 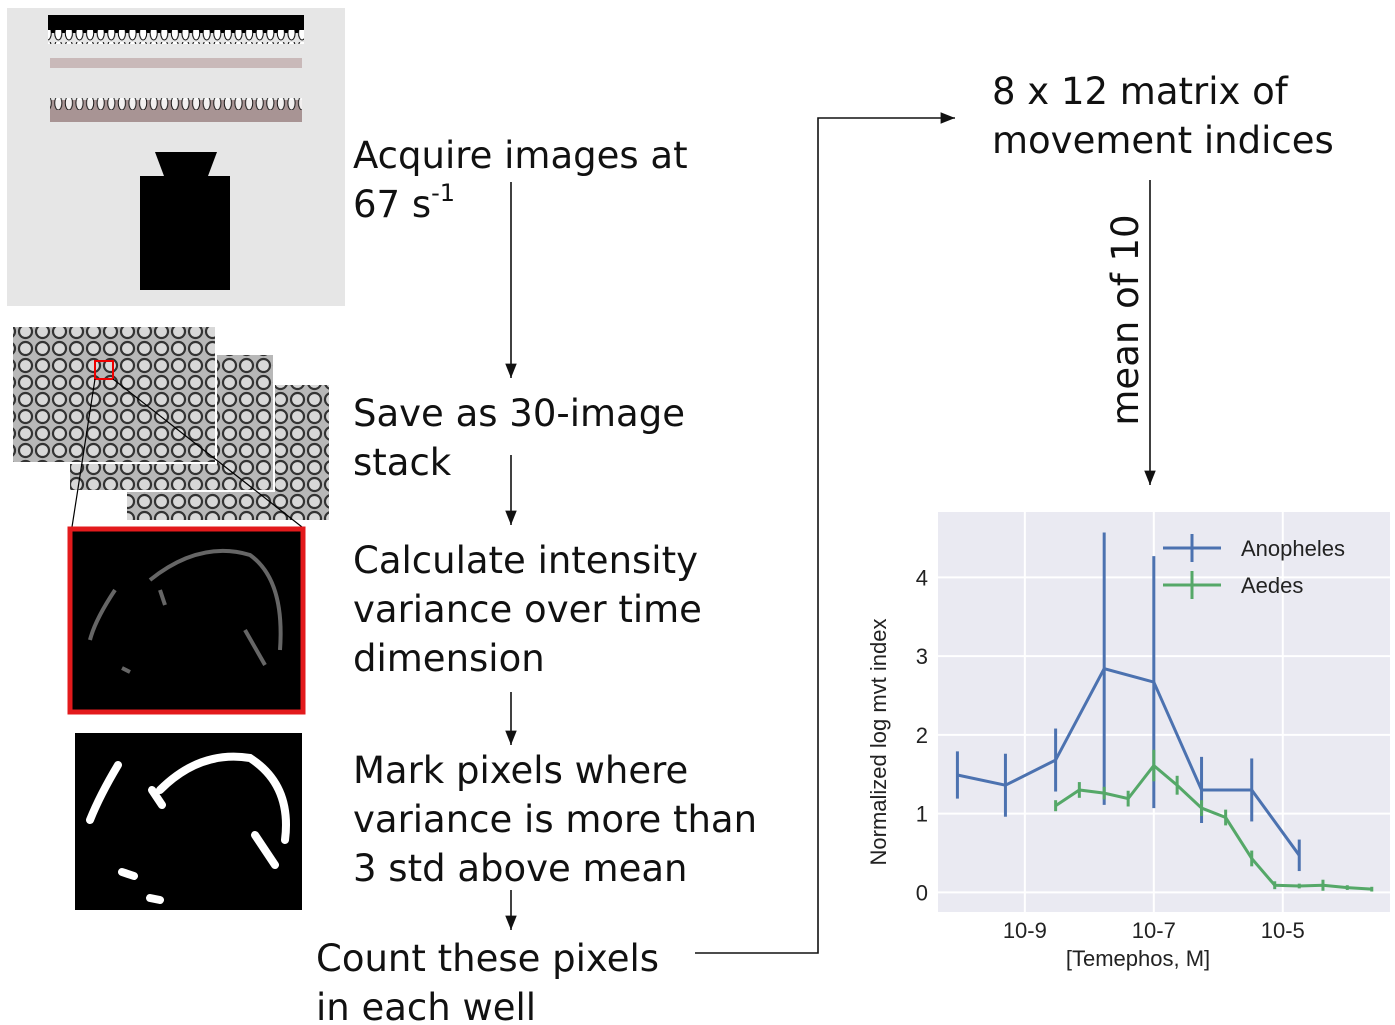 I want to click on step-line: Save as 30-image, so click(x=519, y=413).